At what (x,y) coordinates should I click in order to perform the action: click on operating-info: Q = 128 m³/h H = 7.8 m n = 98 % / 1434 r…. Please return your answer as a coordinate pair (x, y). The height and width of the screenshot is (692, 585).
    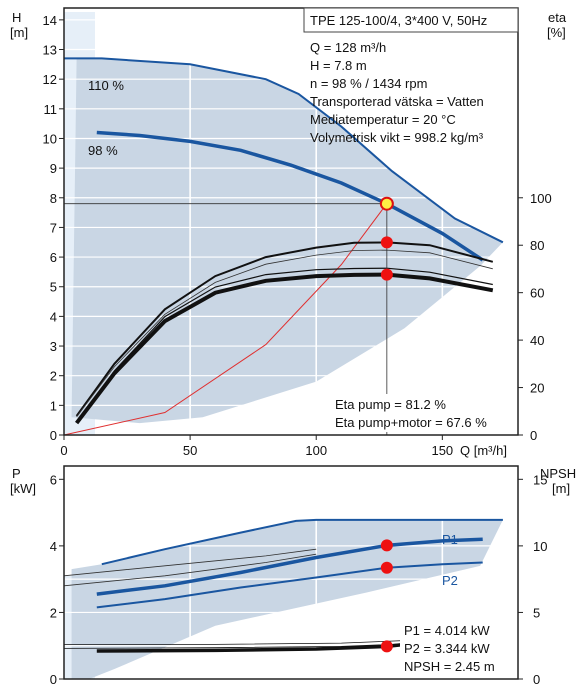
    Looking at the image, I should click on (397, 92).